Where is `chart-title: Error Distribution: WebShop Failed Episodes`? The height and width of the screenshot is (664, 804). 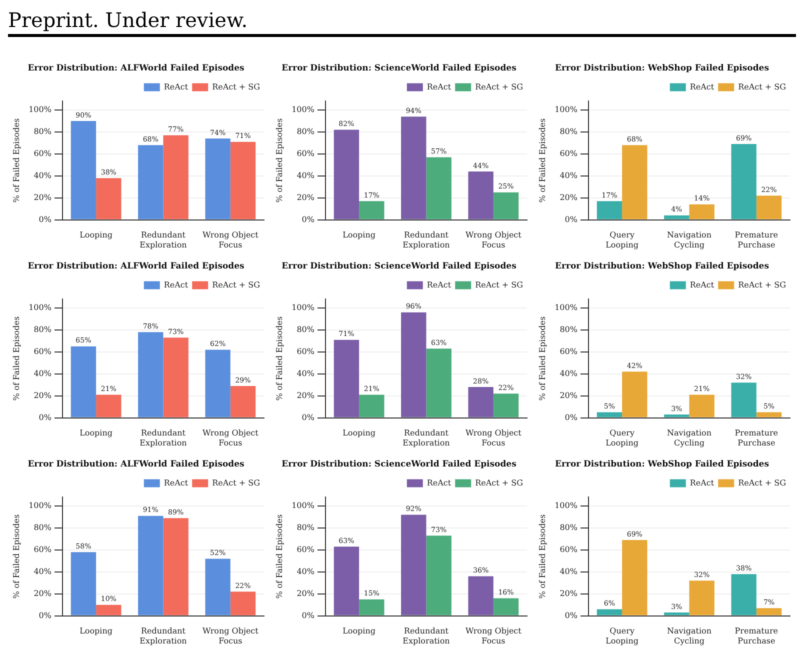
chart-title: Error Distribution: WebShop Failed Episodes is located at coordinates (662, 266).